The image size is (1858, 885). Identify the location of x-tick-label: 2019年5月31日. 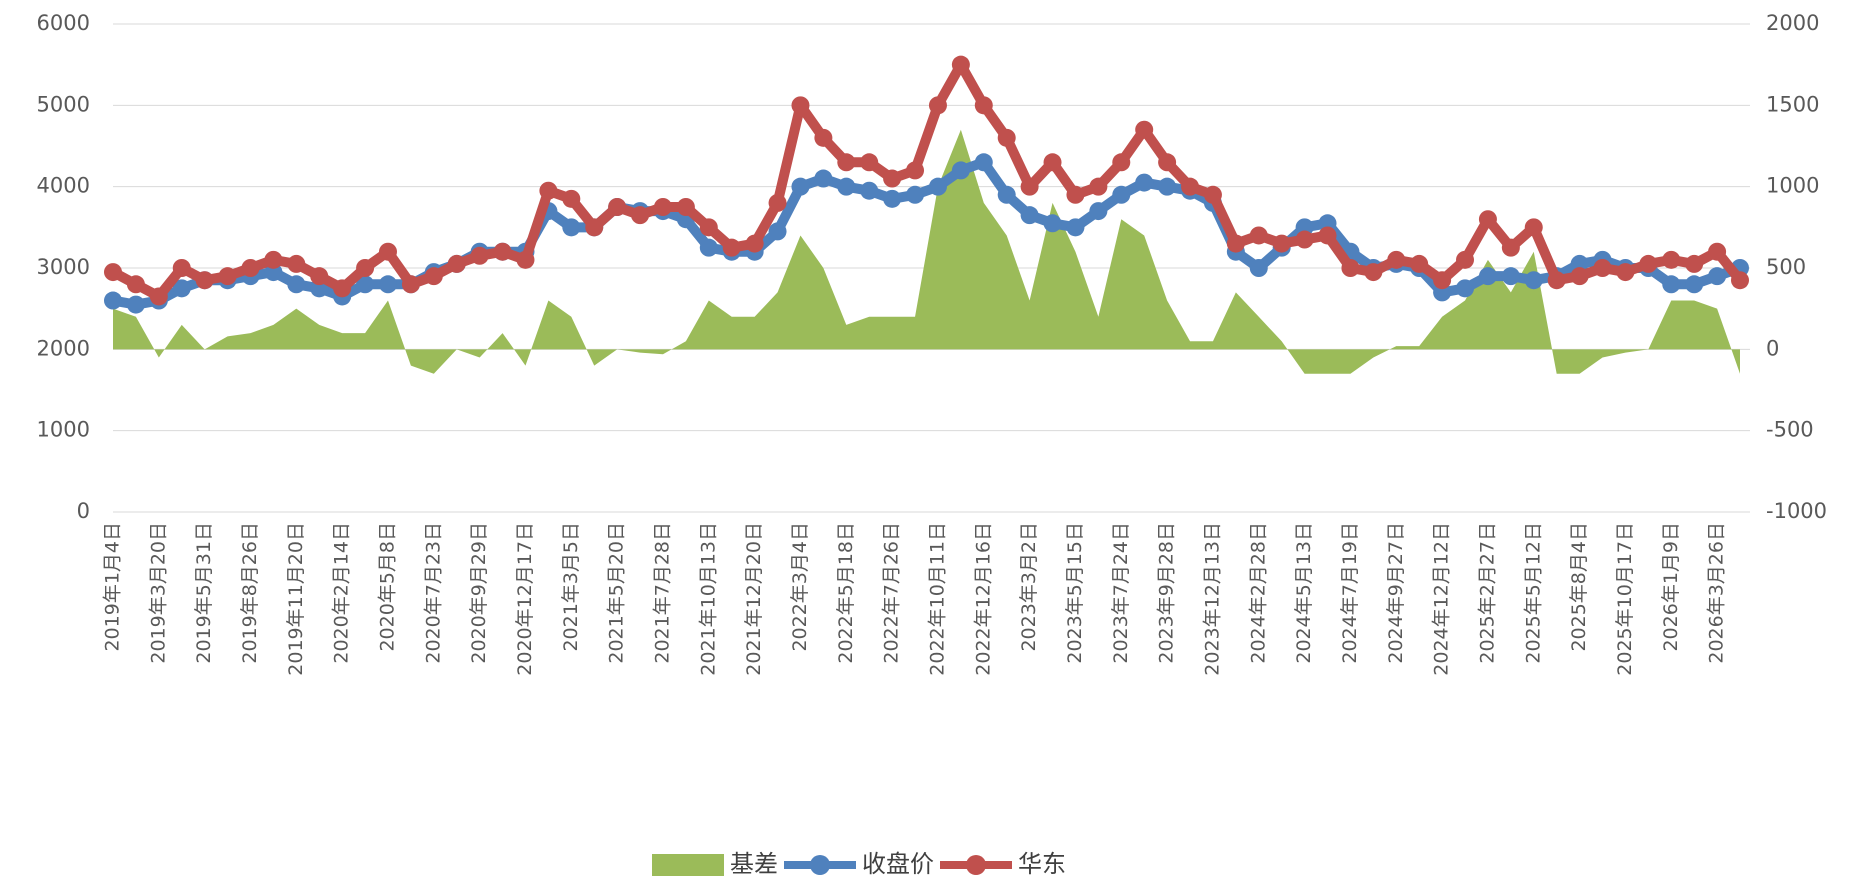
(204, 593).